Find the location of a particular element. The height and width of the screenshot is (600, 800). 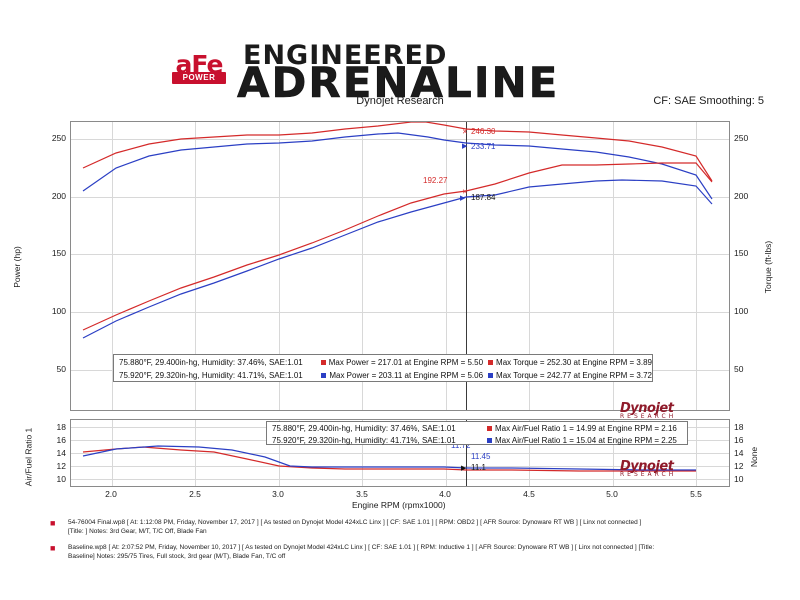

afr-ytick-left-14: 14 is located at coordinates (61, 453).